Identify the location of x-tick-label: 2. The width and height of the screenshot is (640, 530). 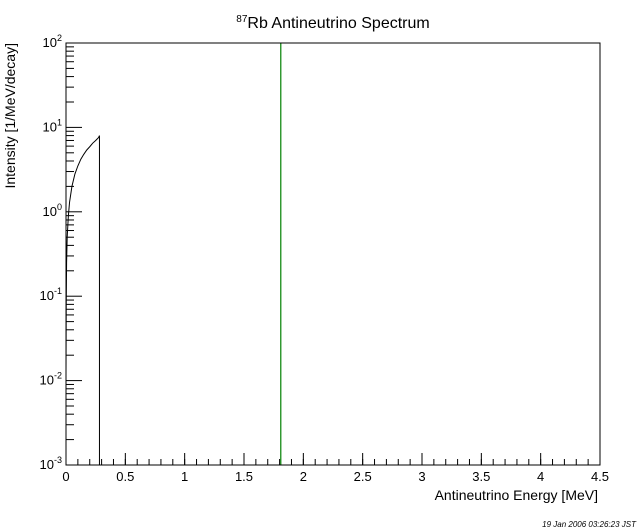
(303, 476).